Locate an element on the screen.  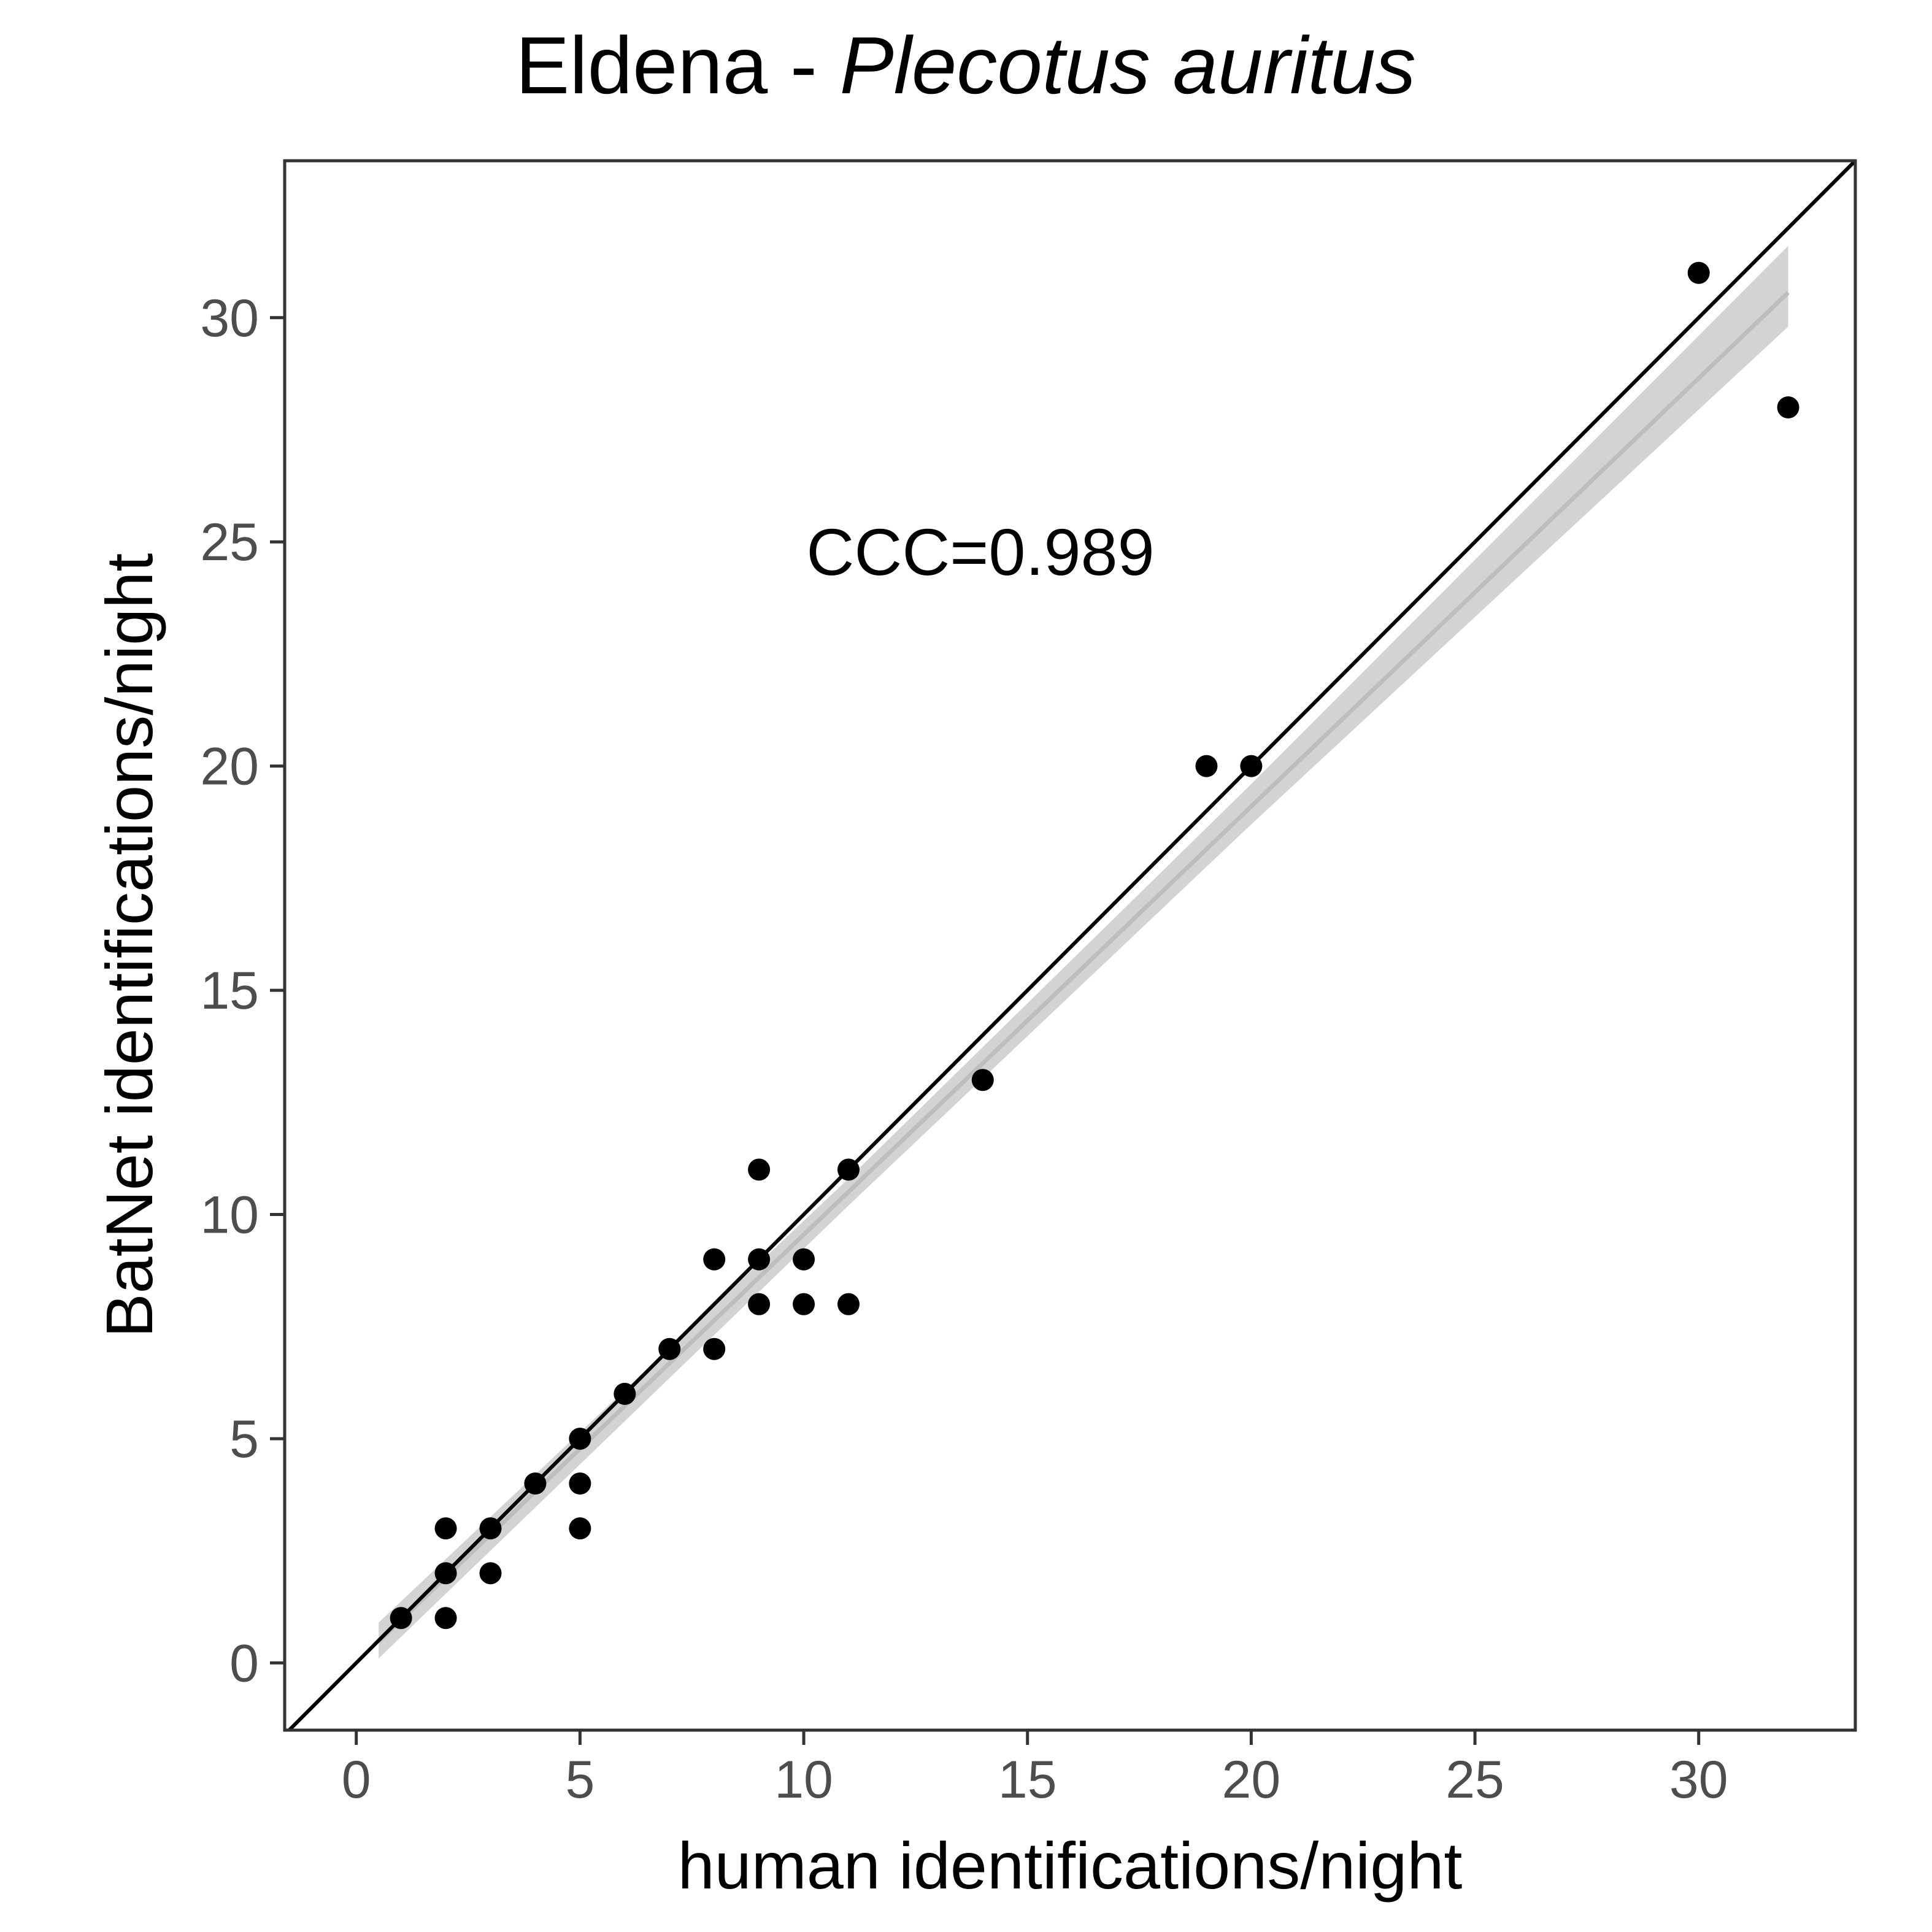
chart-title-prefix: Eldena - is located at coordinates (677, 65).